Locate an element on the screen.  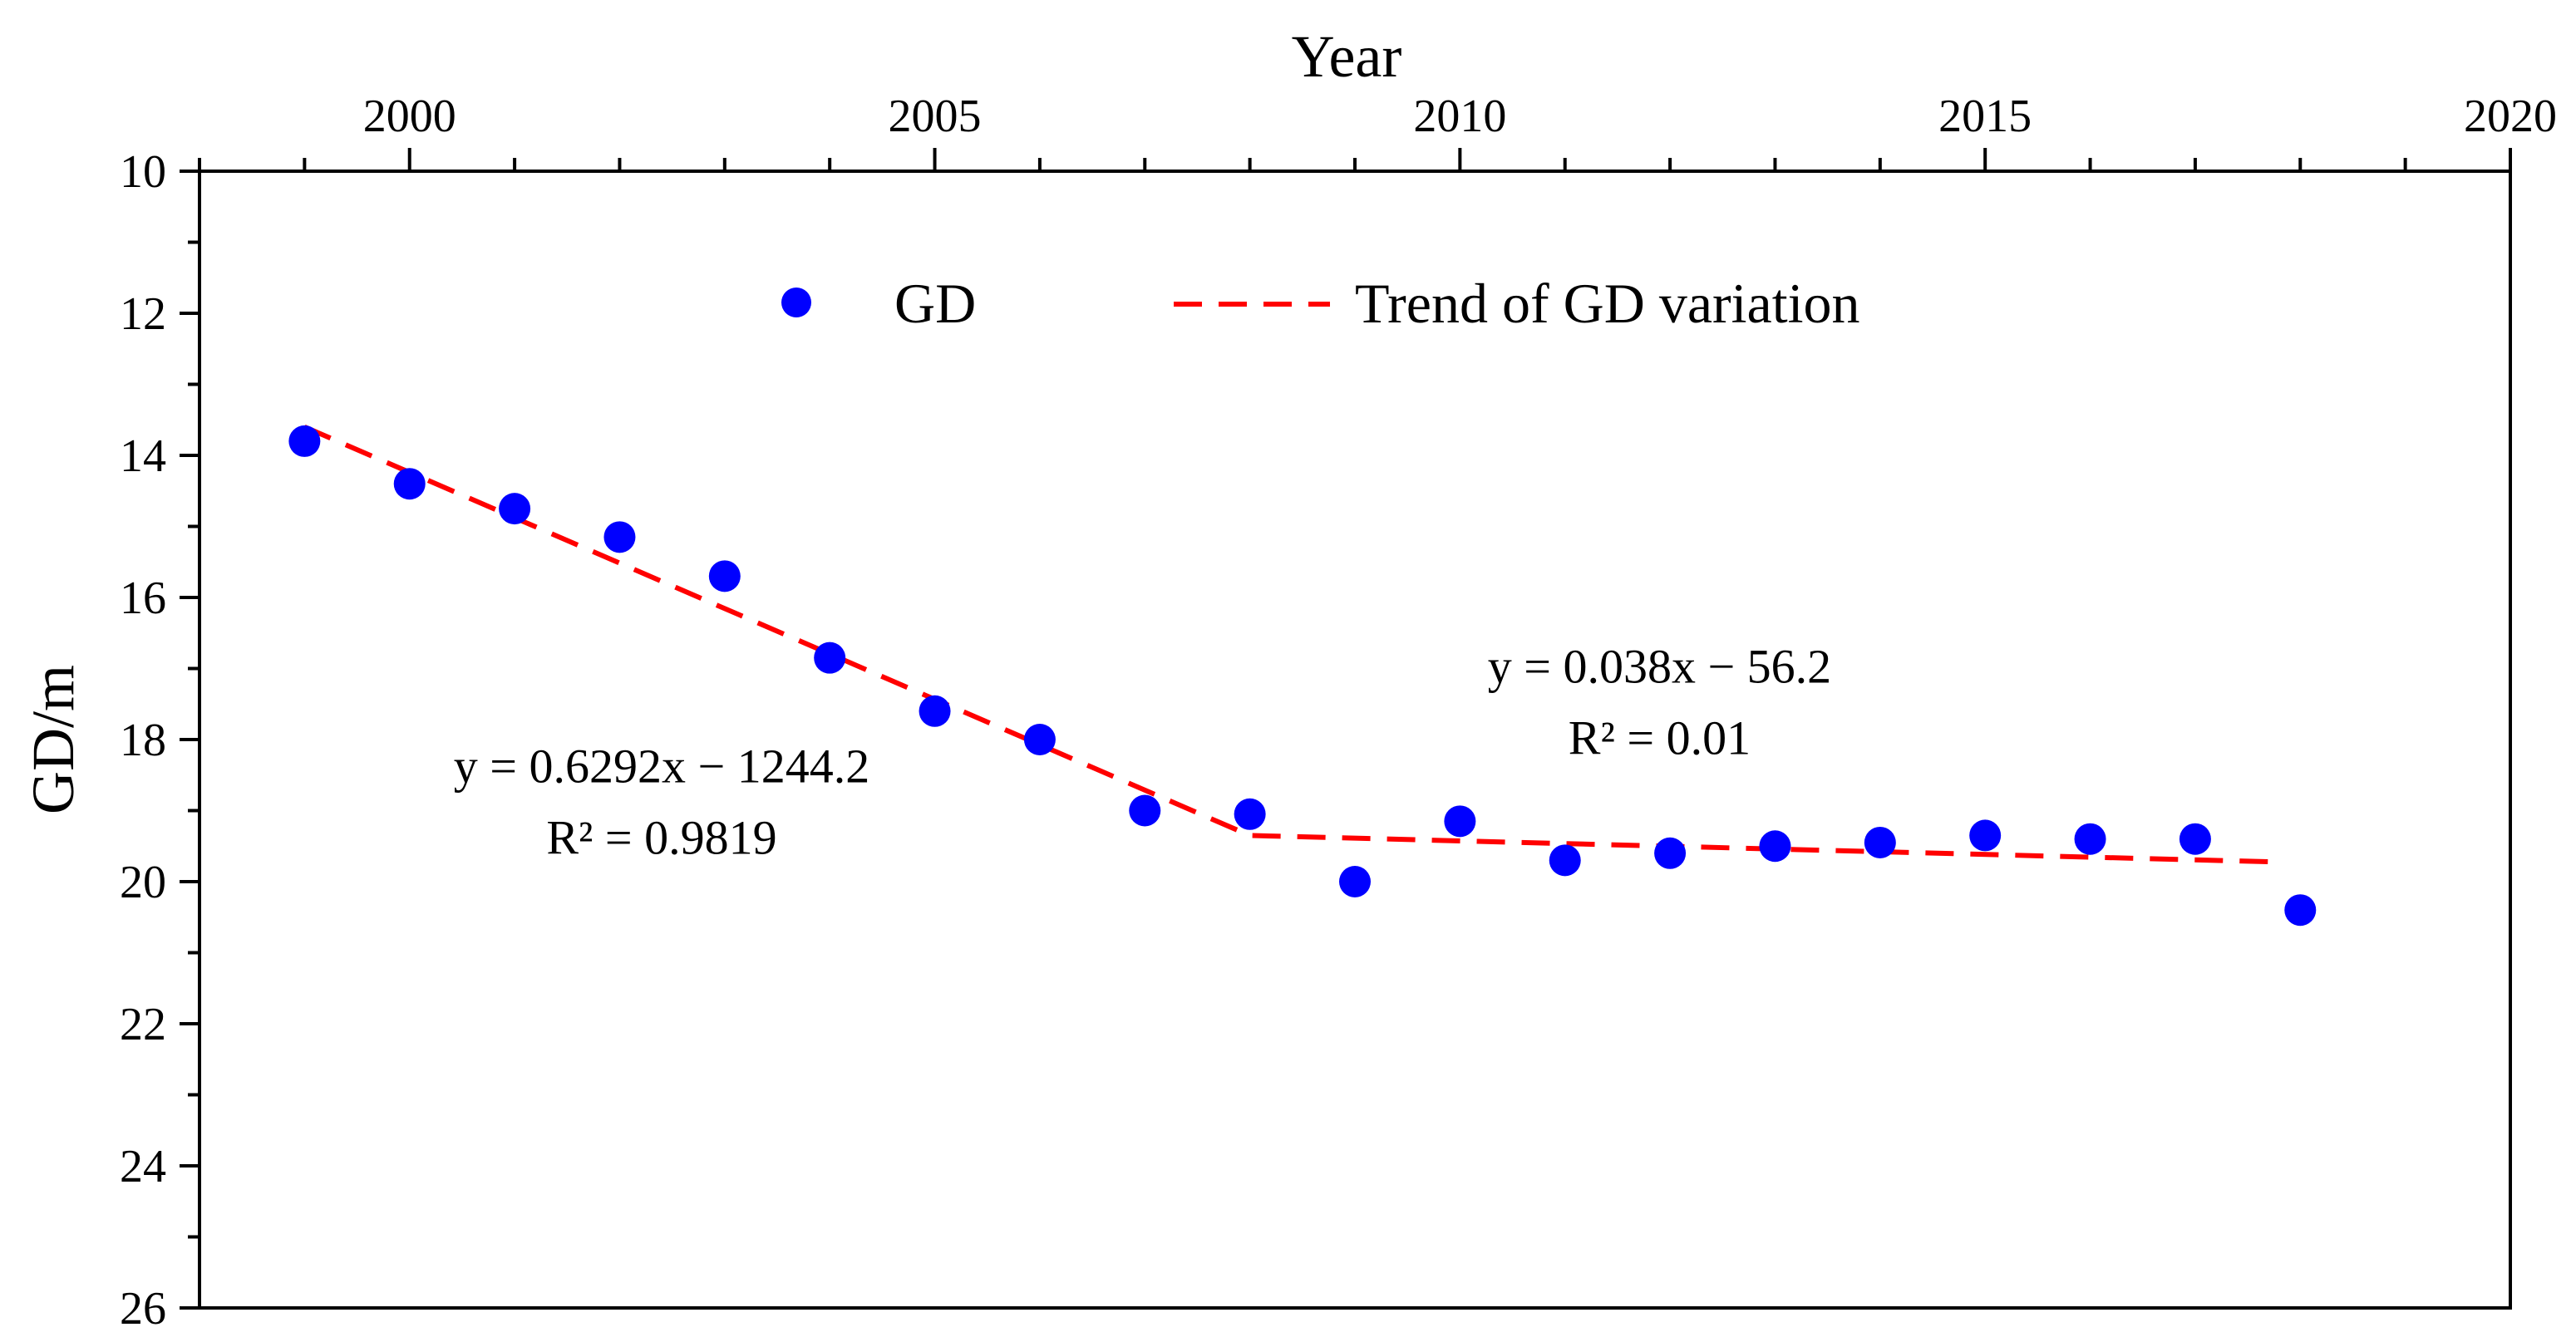
y-tick-label: 10 is located at coordinates (143, 172).